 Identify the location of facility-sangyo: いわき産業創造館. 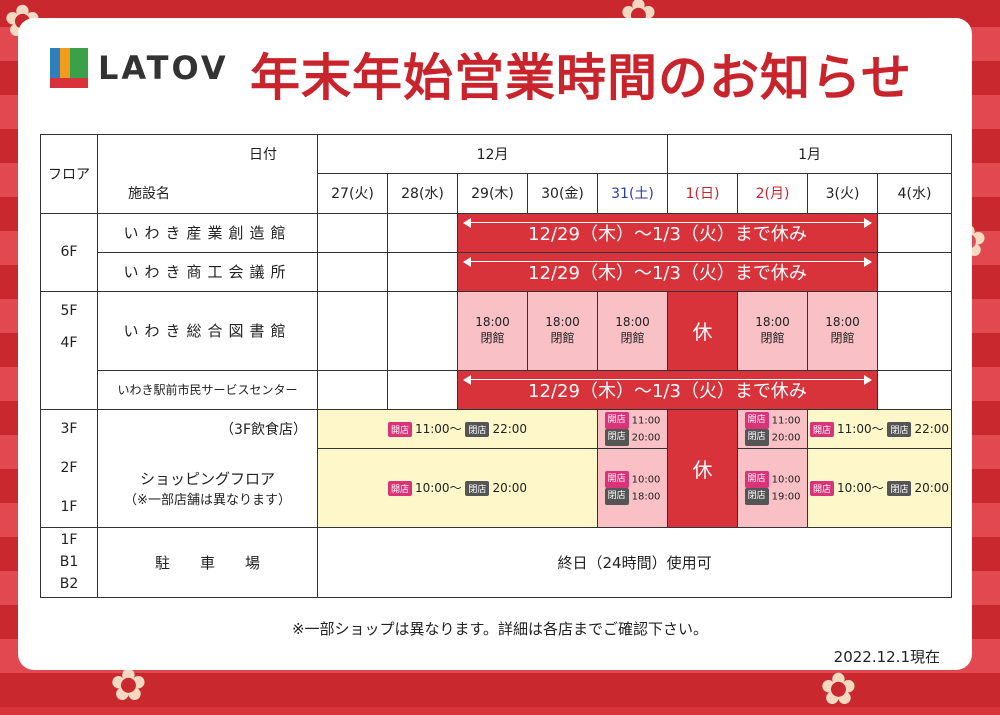
(207, 232).